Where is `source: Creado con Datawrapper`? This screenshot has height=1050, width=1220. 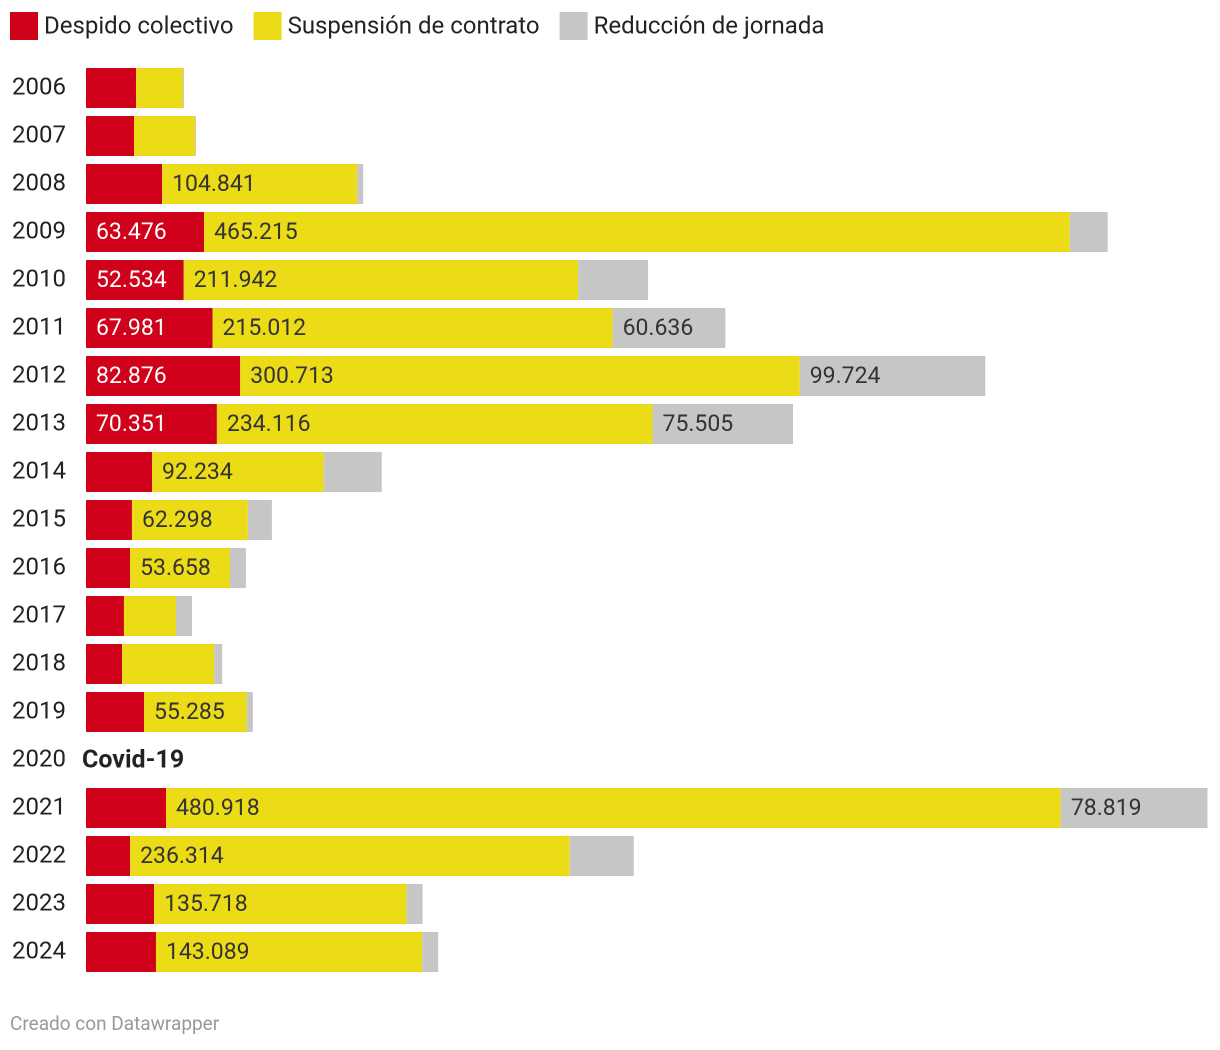
source: Creado con Datawrapper is located at coordinates (115, 1023).